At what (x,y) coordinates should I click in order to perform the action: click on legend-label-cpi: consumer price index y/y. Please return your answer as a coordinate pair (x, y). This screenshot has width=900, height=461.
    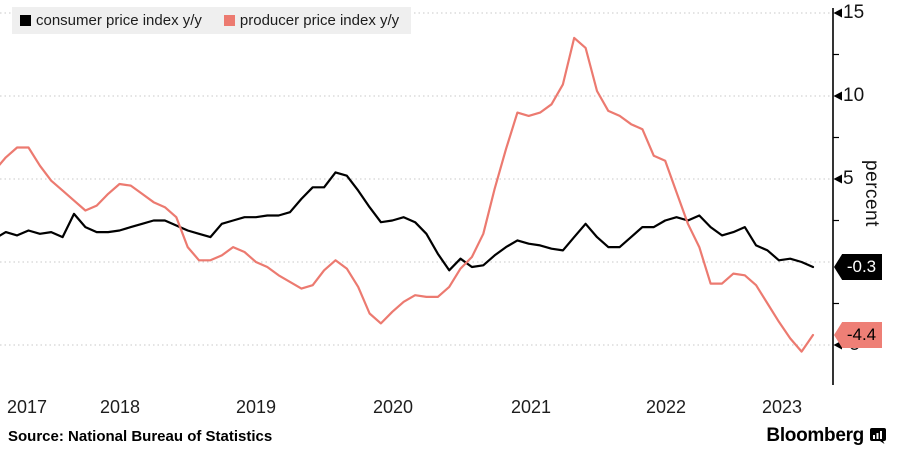
    Looking at the image, I should click on (119, 20).